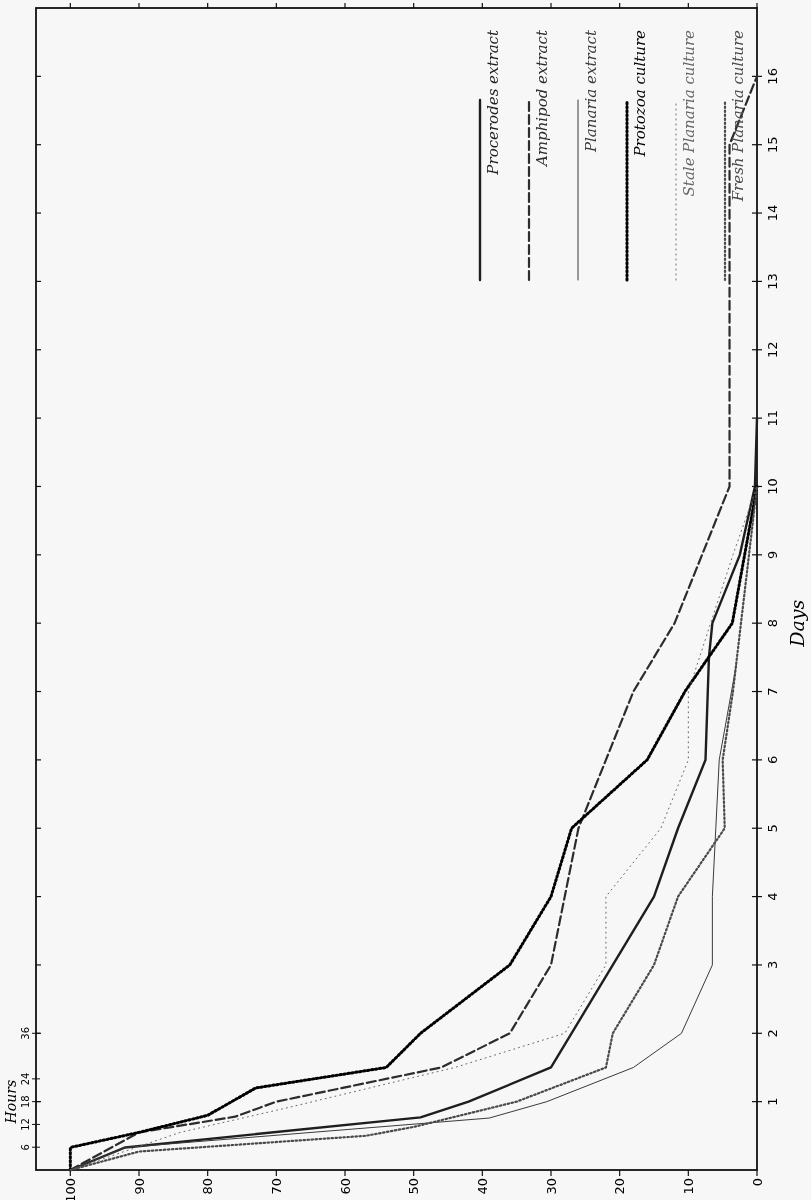  What do you see at coordinates (773, 554) in the screenshot?
I see `y-tick-label: 9` at bounding box center [773, 554].